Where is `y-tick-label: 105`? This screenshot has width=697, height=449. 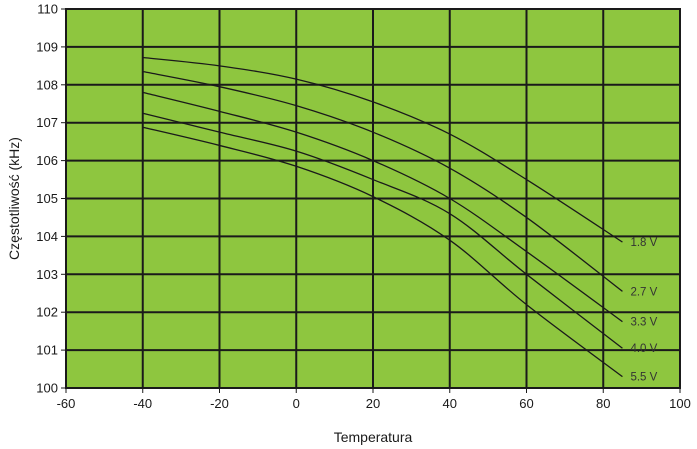
y-tick-label: 105 is located at coordinates (47, 198).